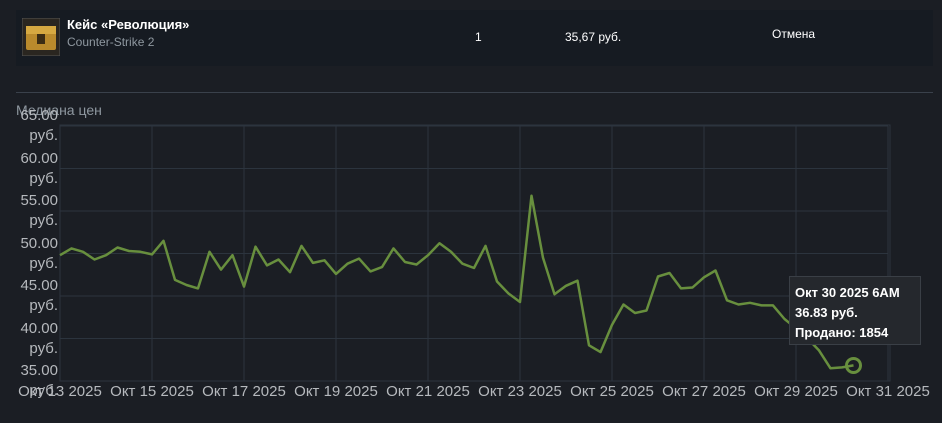  What do you see at coordinates (39, 253) in the screenshot?
I see `y-tick-label: 50.00 руб.` at bounding box center [39, 253].